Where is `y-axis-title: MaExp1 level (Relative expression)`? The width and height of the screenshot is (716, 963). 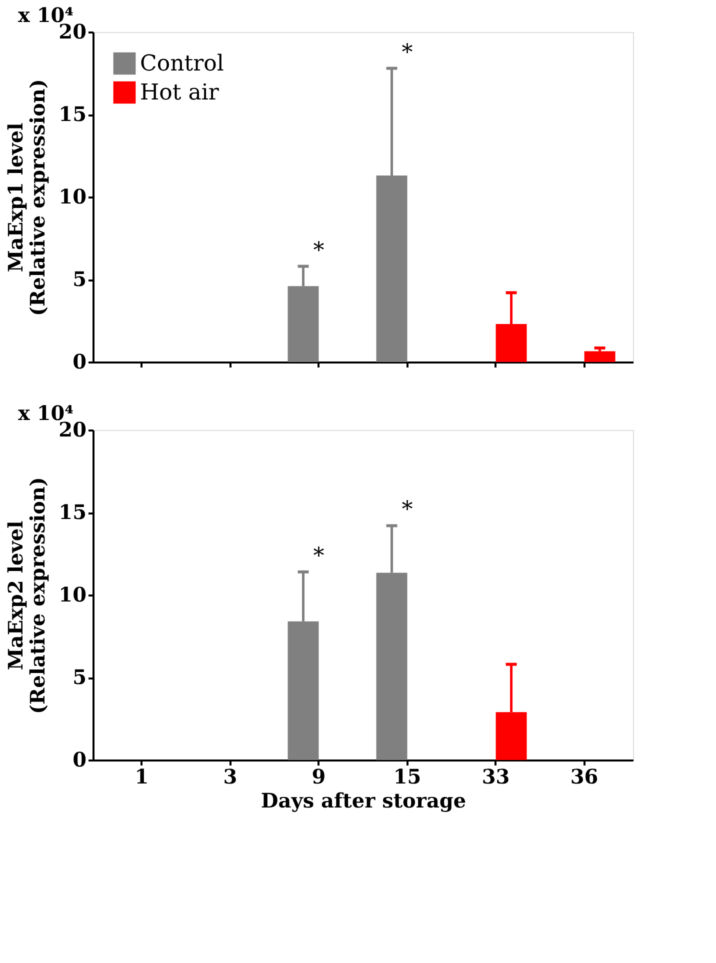
y-axis-title: MaExp1 level (Relative expression) is located at coordinates (27, 197).